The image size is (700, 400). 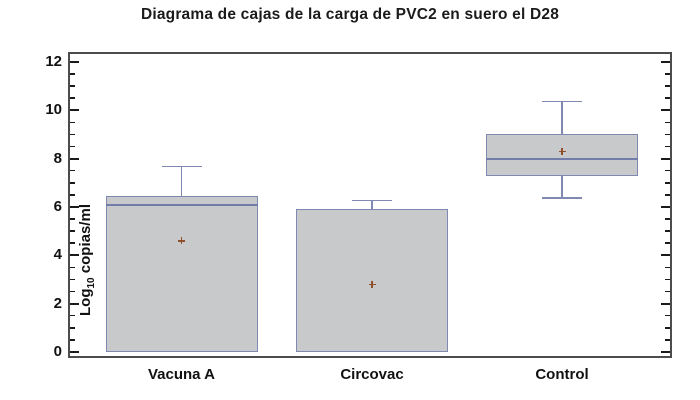 I want to click on whisker-lower-stem, so click(x=562, y=186).